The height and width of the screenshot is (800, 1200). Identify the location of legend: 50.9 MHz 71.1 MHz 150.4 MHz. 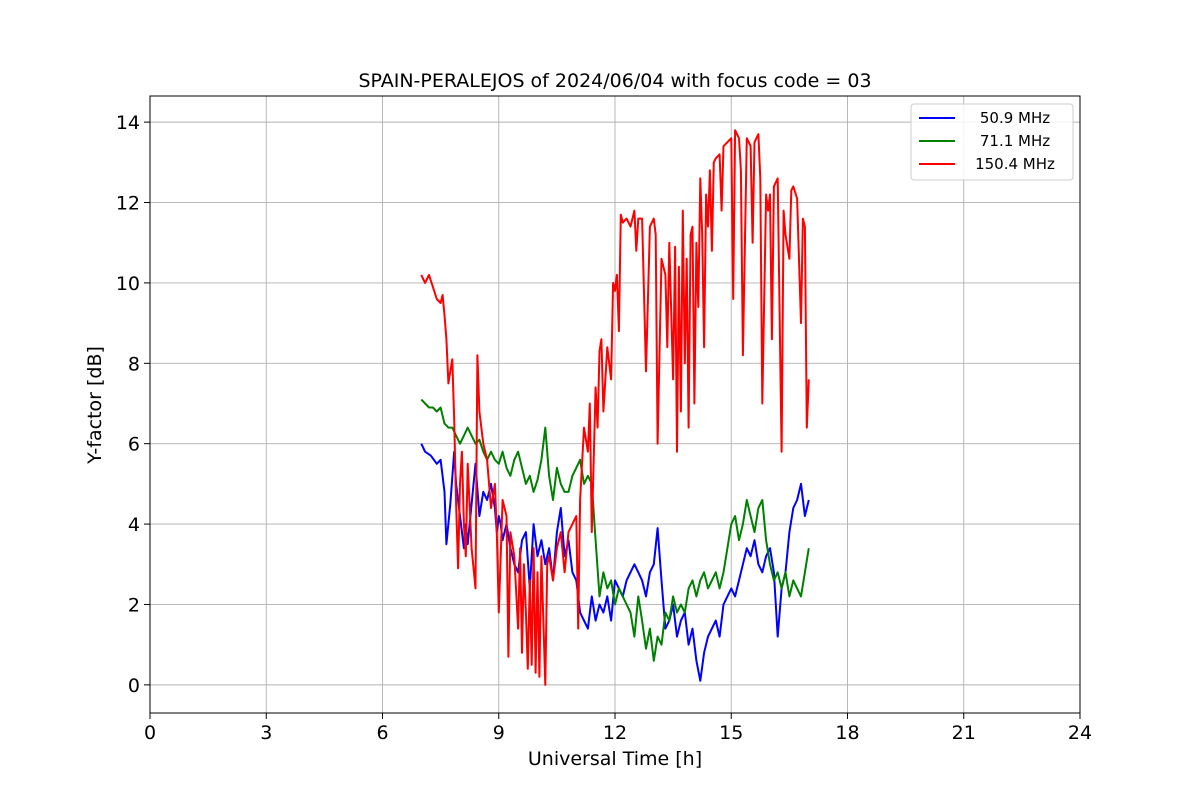
(992, 142).